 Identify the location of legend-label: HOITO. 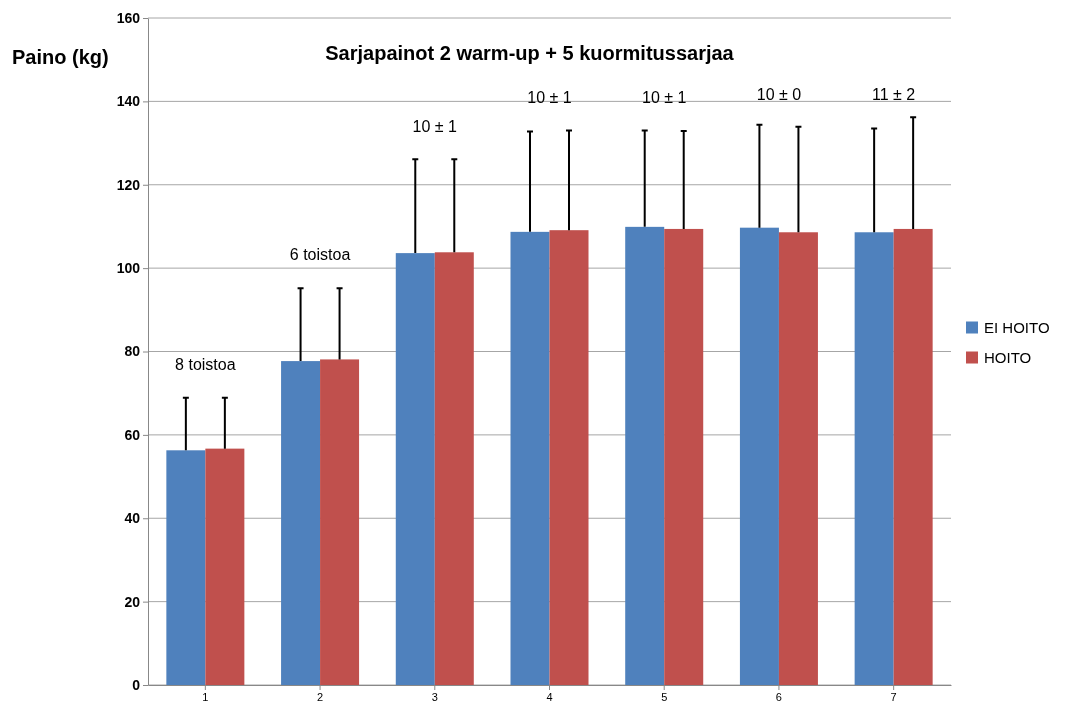
(1008, 357).